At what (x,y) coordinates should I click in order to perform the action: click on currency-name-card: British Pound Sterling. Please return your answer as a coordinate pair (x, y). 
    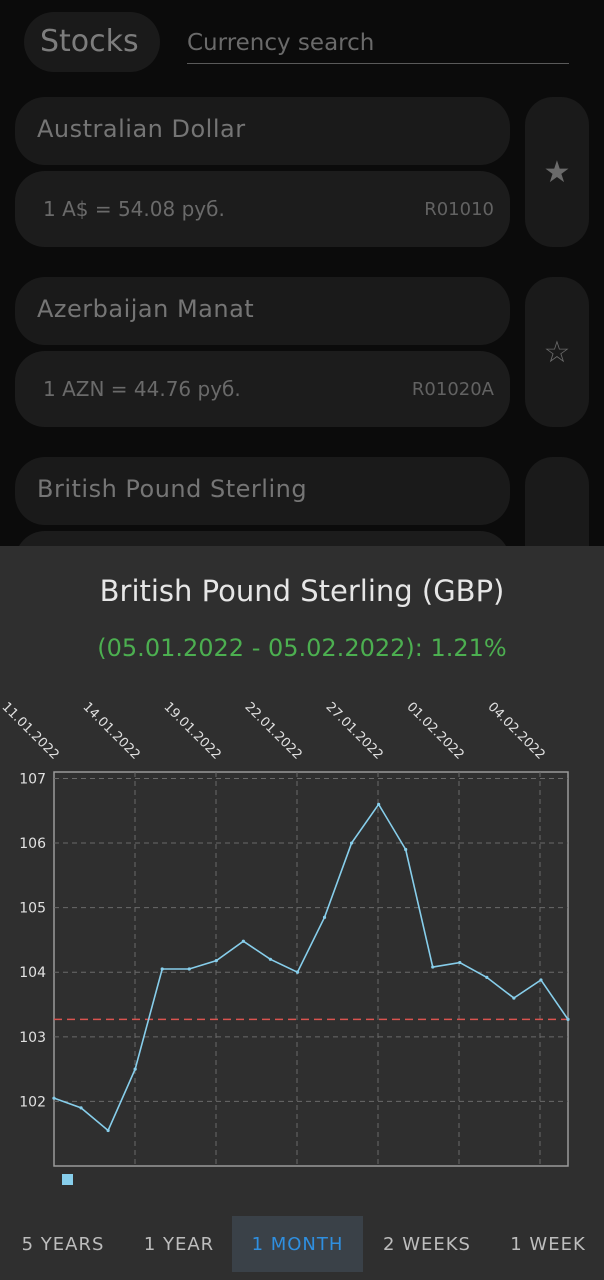
    Looking at the image, I should click on (262, 491).